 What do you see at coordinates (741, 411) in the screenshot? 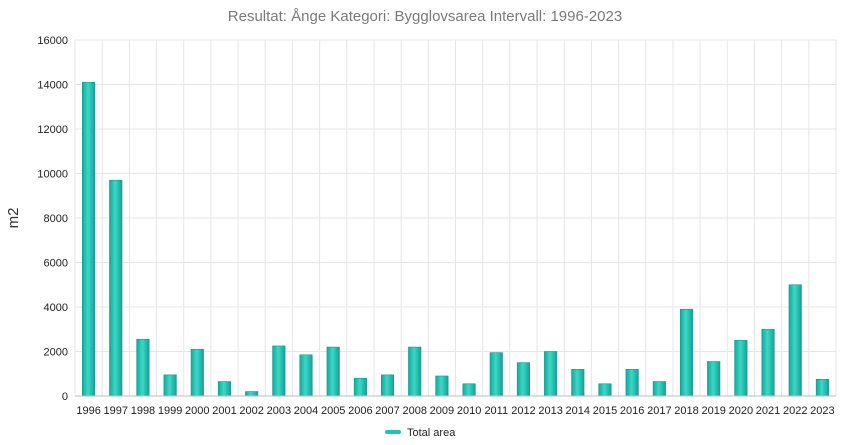
I see `x-tick-label: 2020` at bounding box center [741, 411].